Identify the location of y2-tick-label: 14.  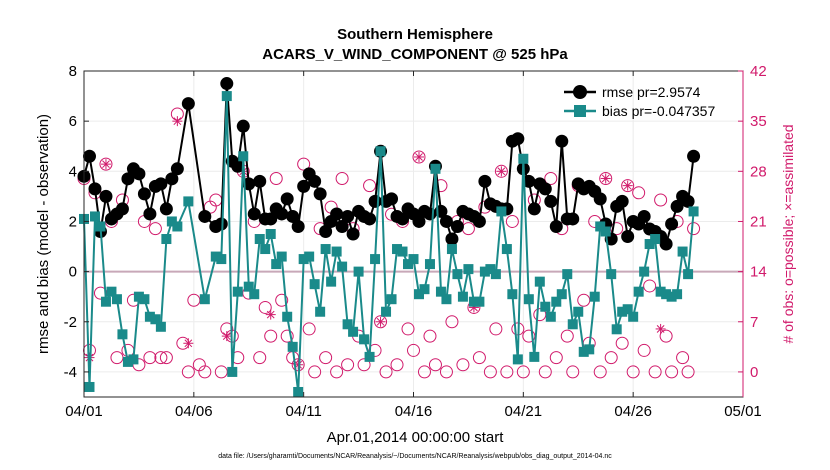
(758, 272).